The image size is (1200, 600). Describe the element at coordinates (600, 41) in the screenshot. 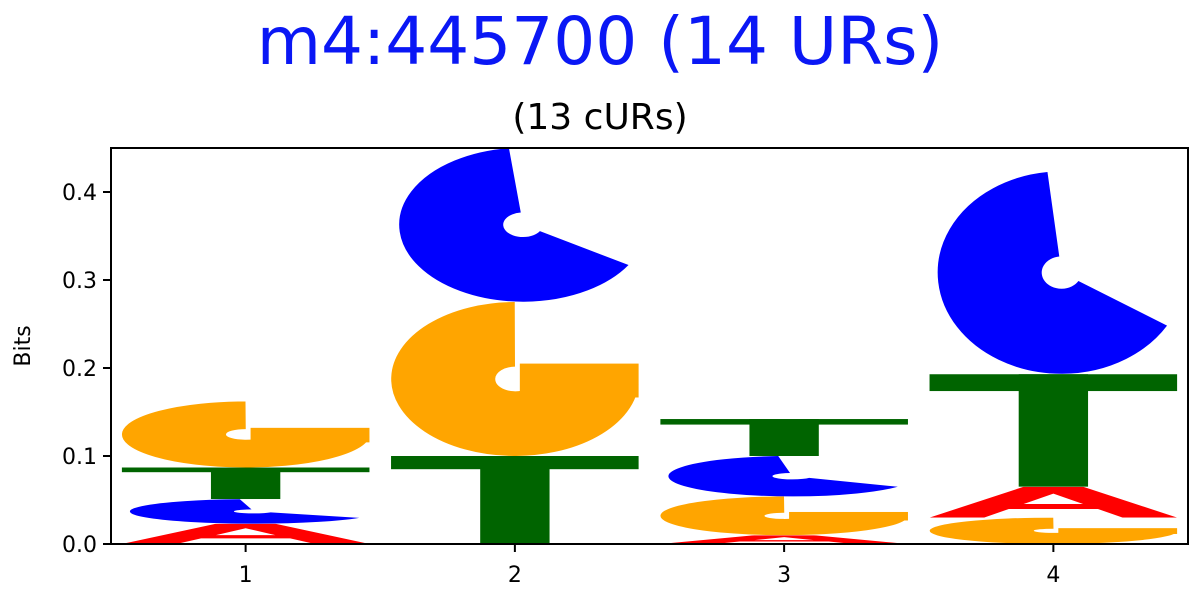

I see `chart-title: m4:445700 (14 URs)` at that location.